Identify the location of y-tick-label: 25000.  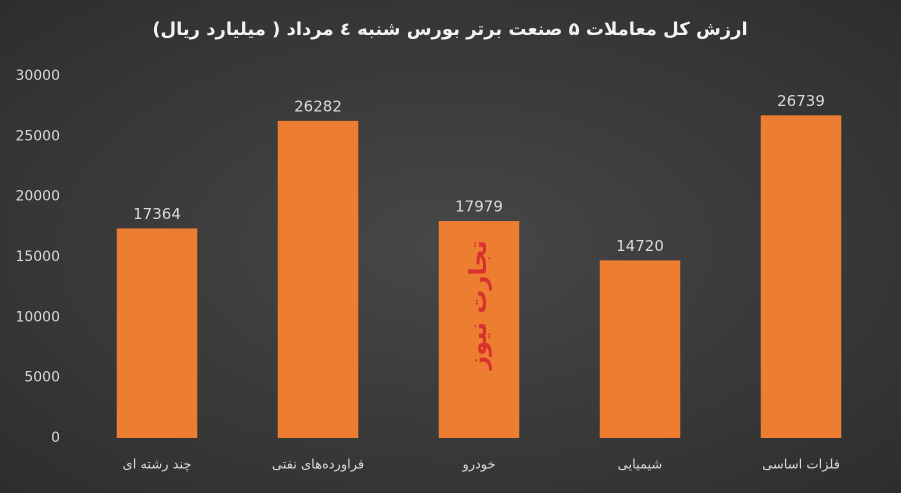
(37, 136).